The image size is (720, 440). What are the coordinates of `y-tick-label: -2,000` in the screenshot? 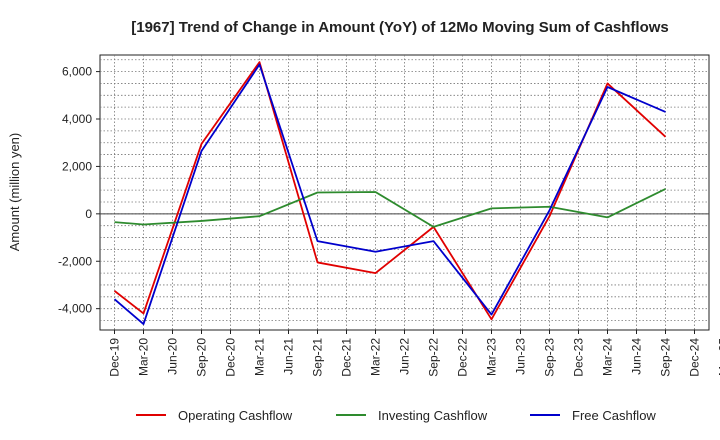 It's located at (75, 261).